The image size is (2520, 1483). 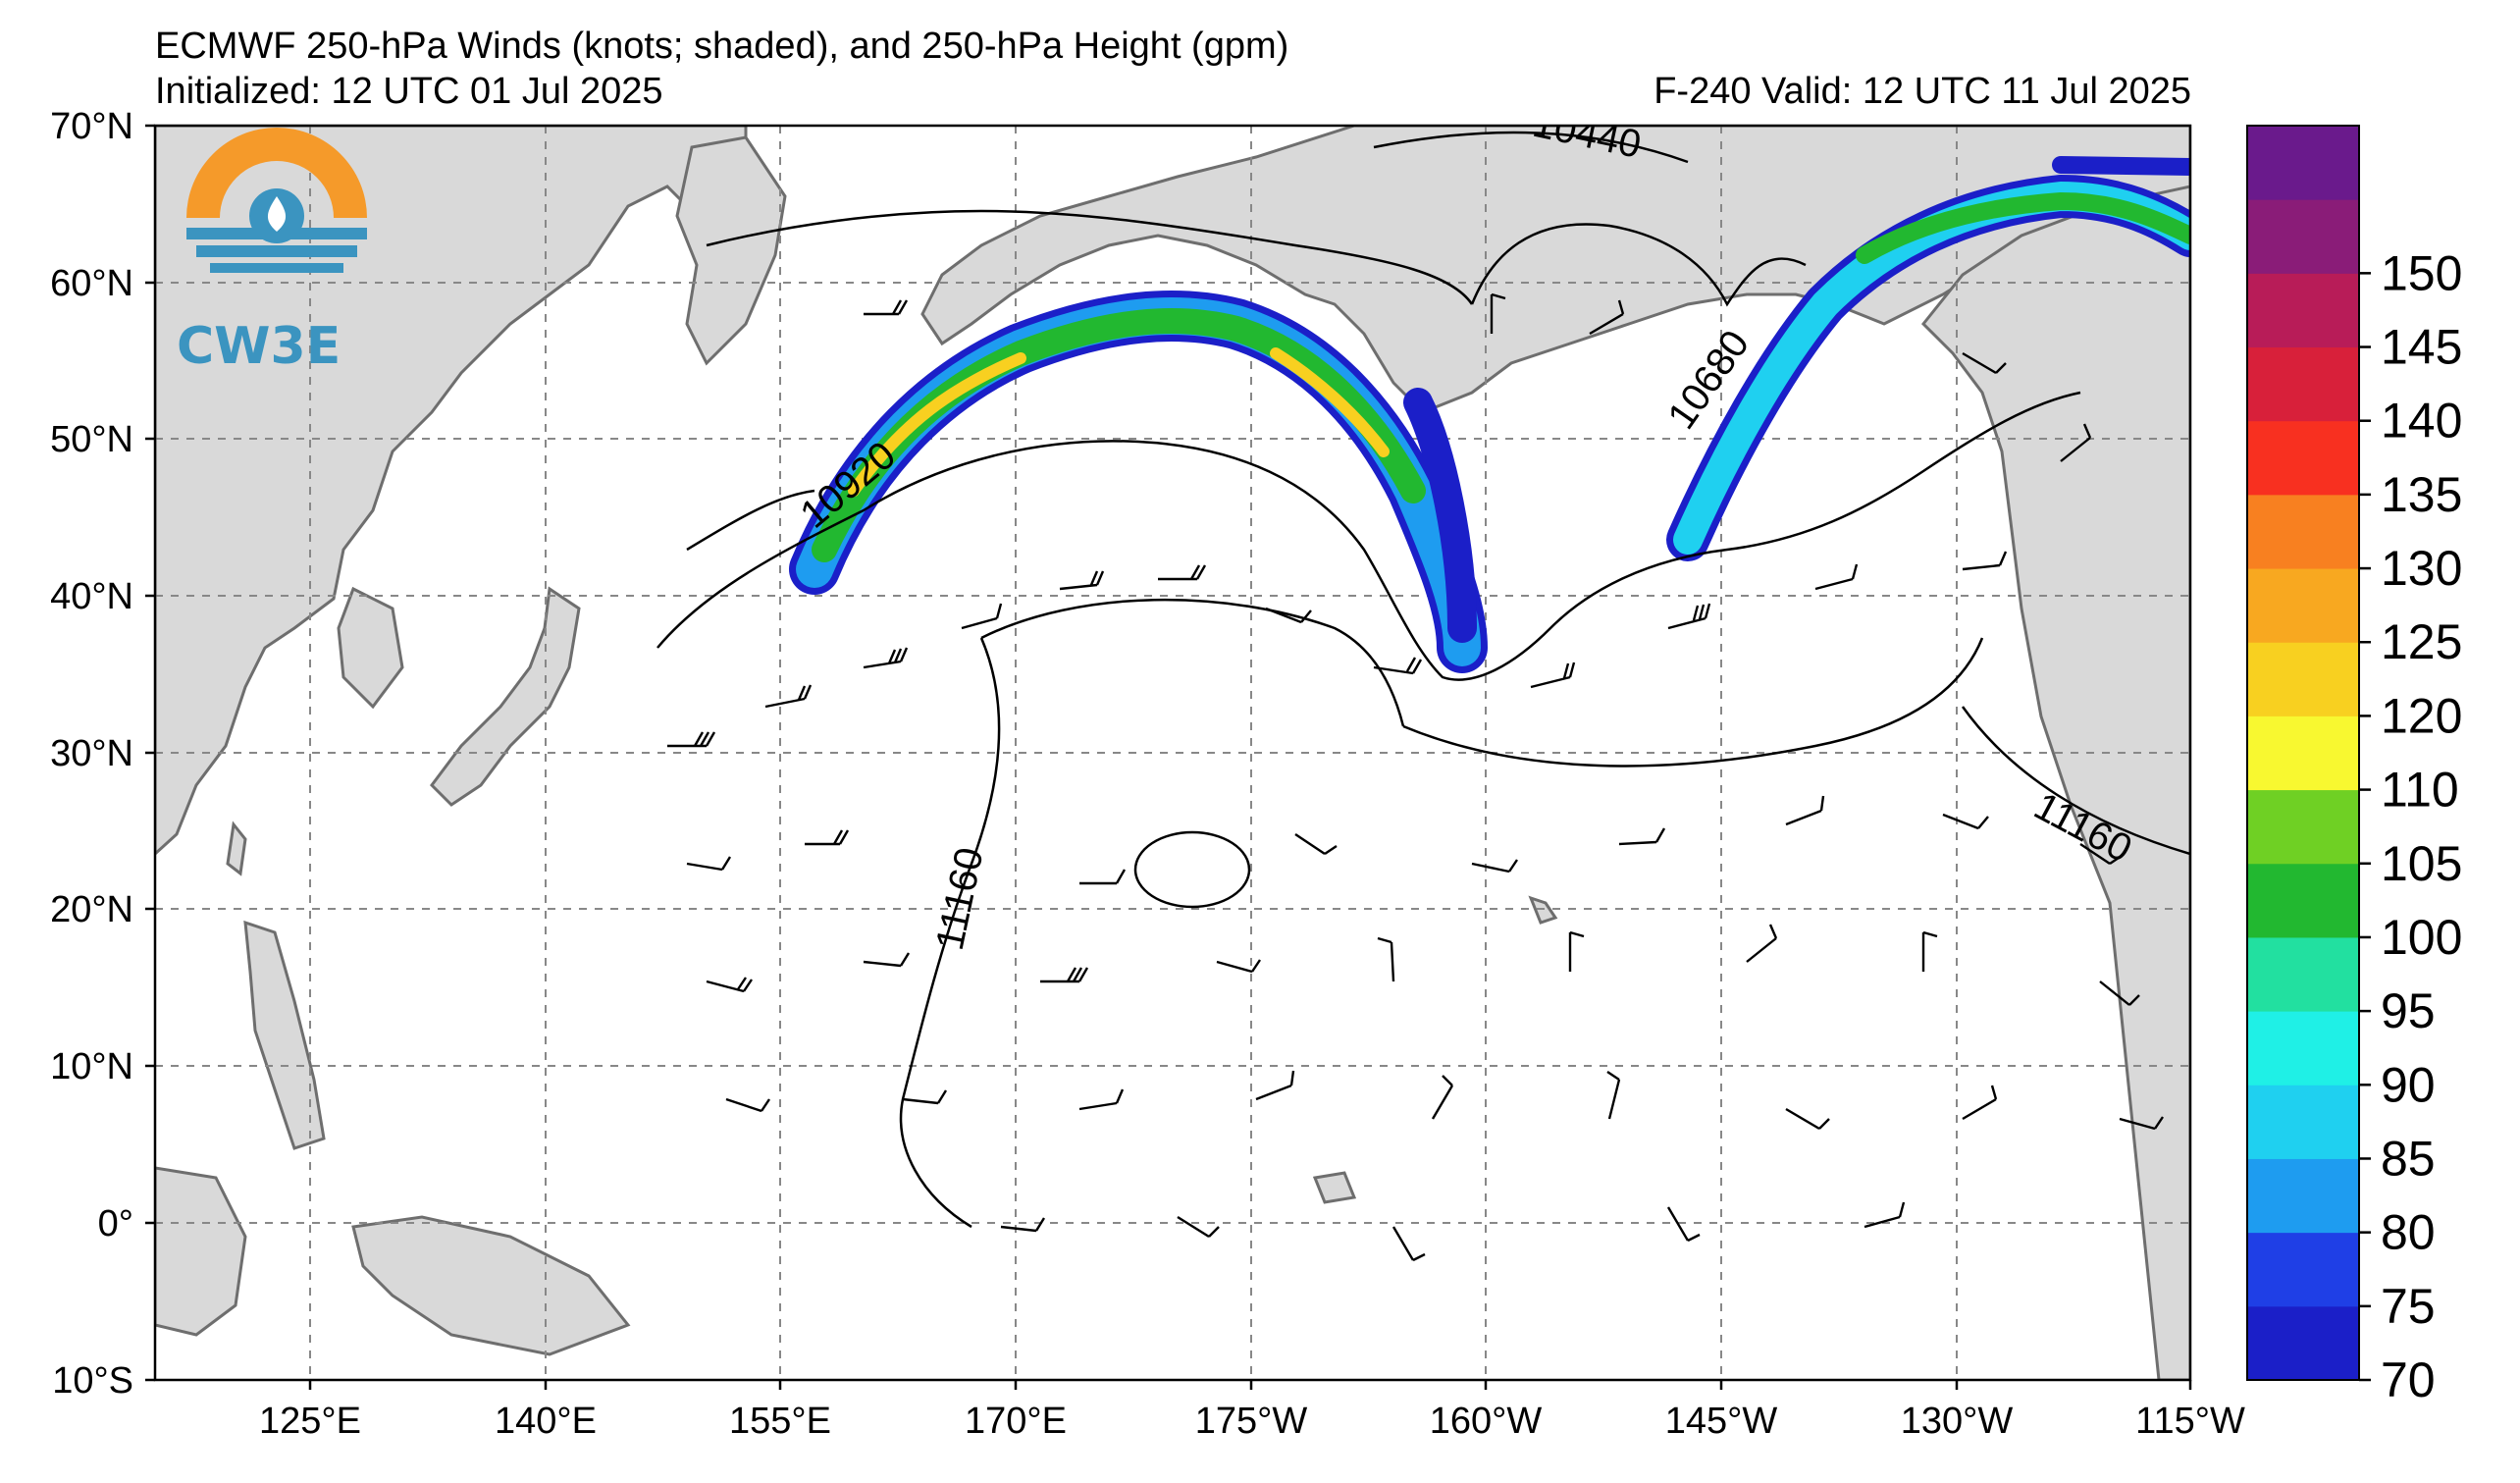 What do you see at coordinates (1721, 1422) in the screenshot?
I see `lon-label: 145°W` at bounding box center [1721, 1422].